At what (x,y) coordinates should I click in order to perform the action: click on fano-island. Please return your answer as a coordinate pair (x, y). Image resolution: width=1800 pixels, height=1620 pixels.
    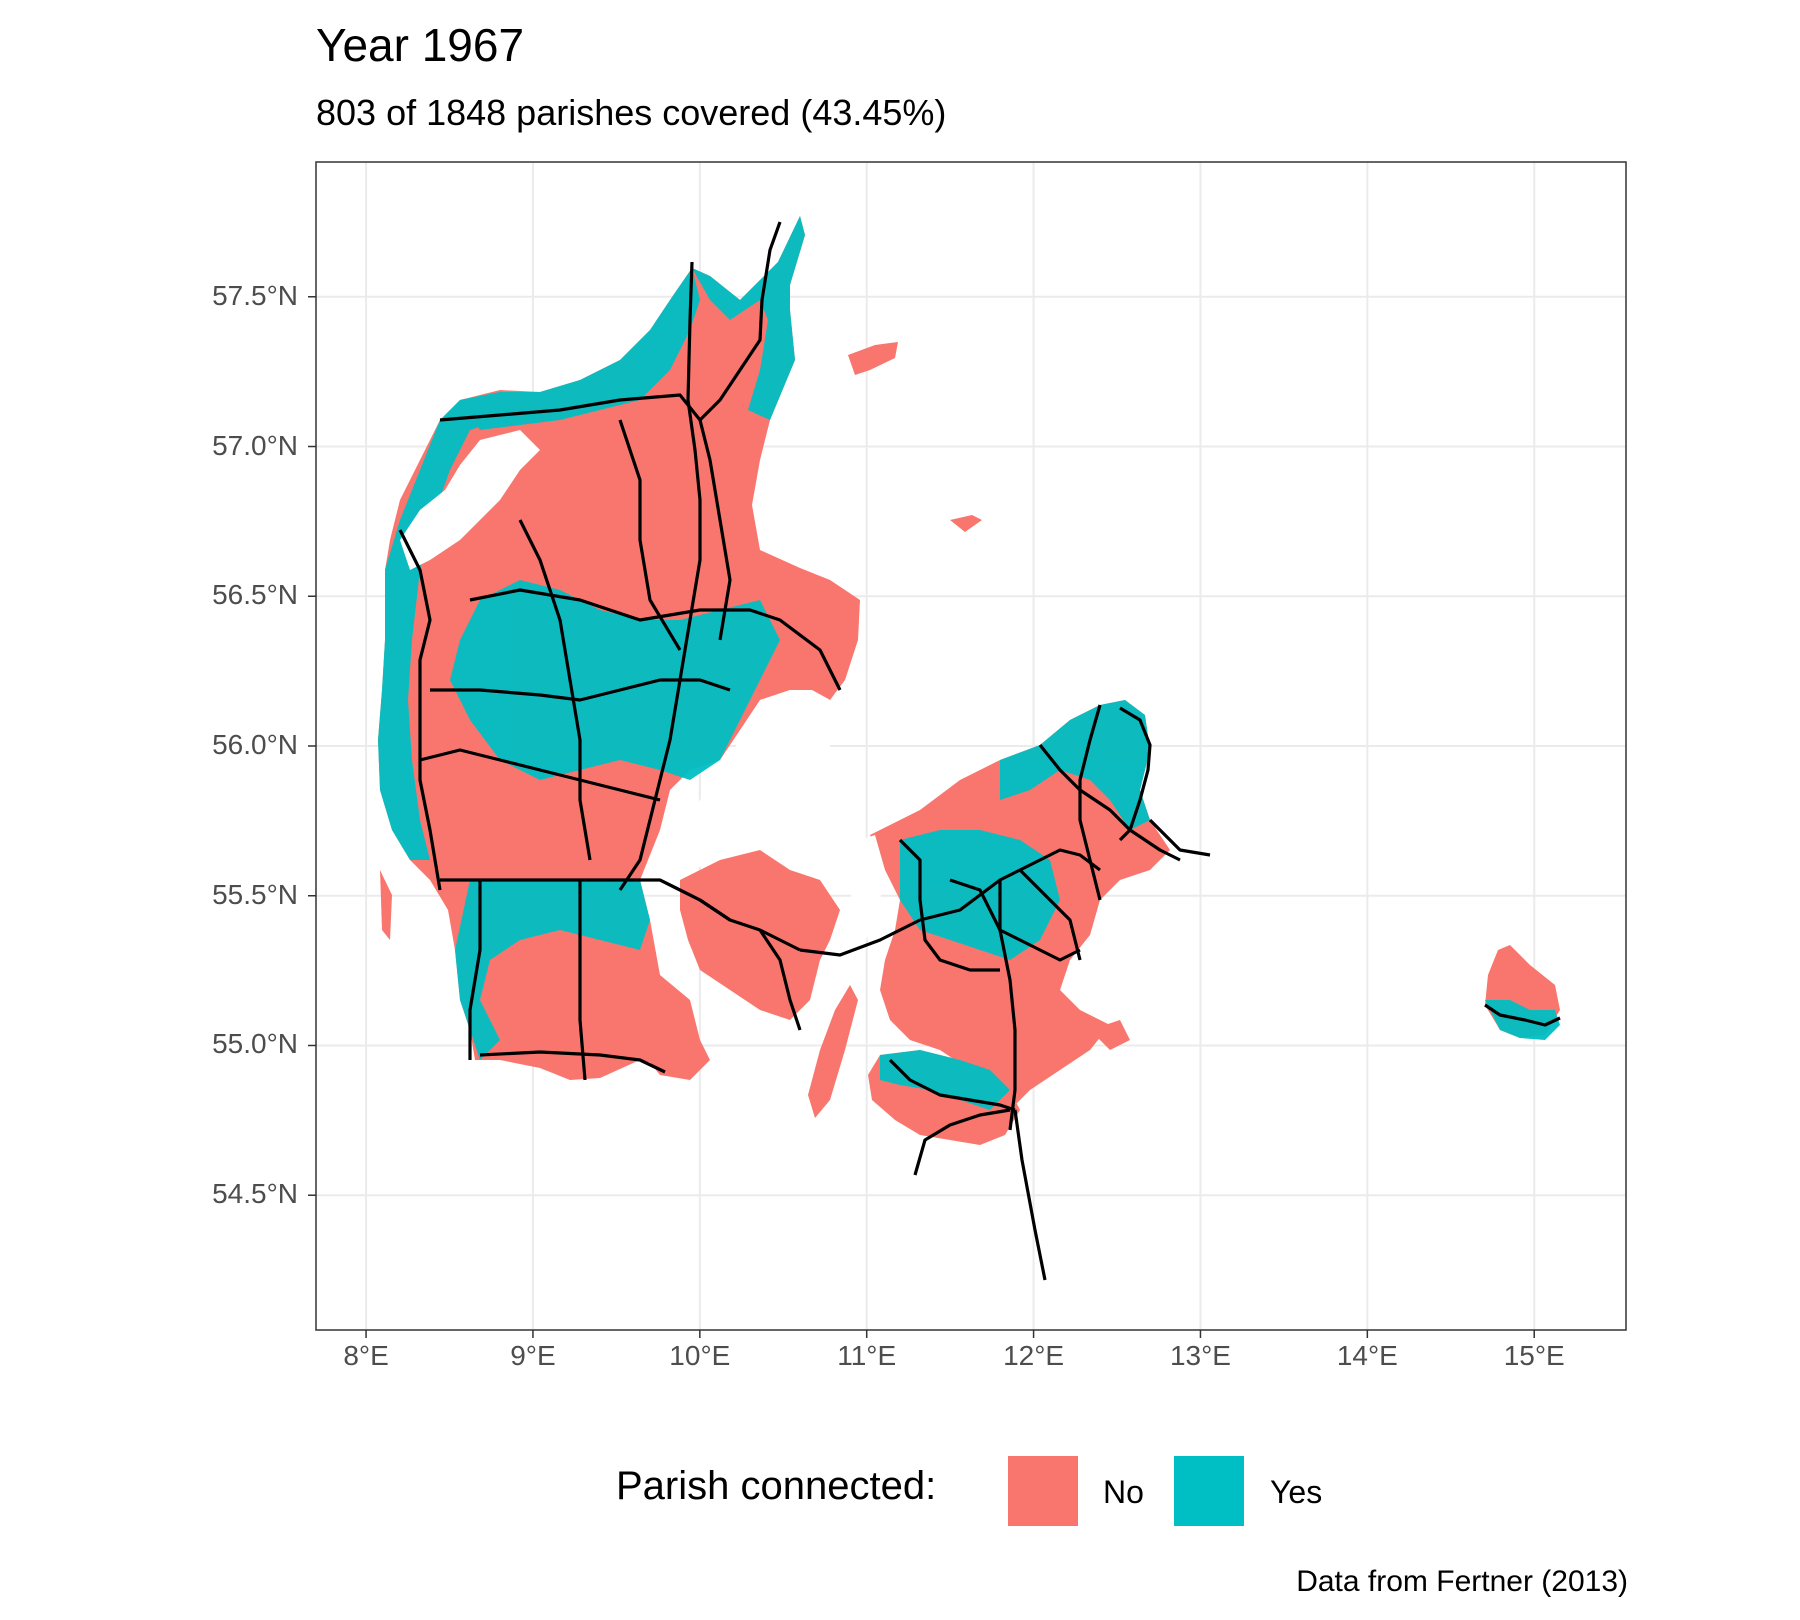
    Looking at the image, I should click on (386, 905).